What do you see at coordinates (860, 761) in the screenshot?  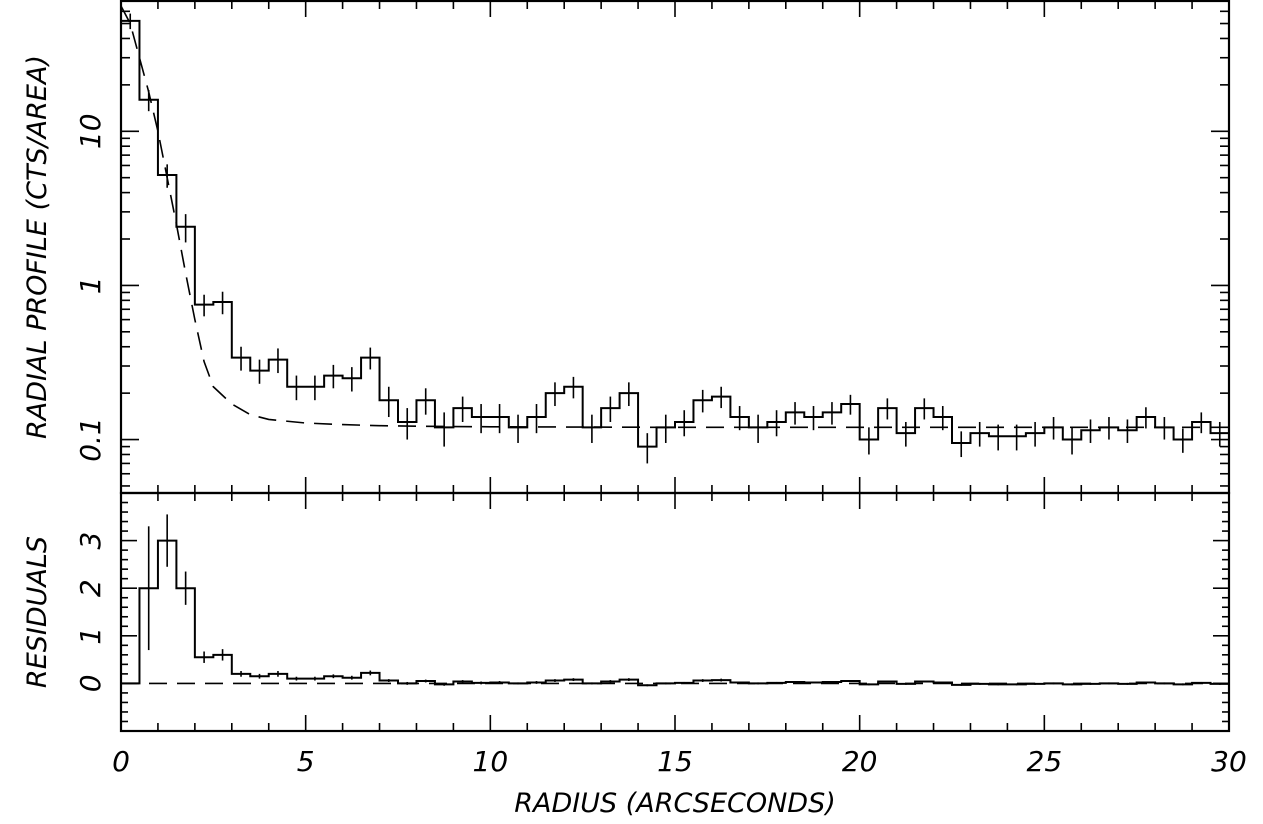 I see `x-tick-label: 20` at bounding box center [860, 761].